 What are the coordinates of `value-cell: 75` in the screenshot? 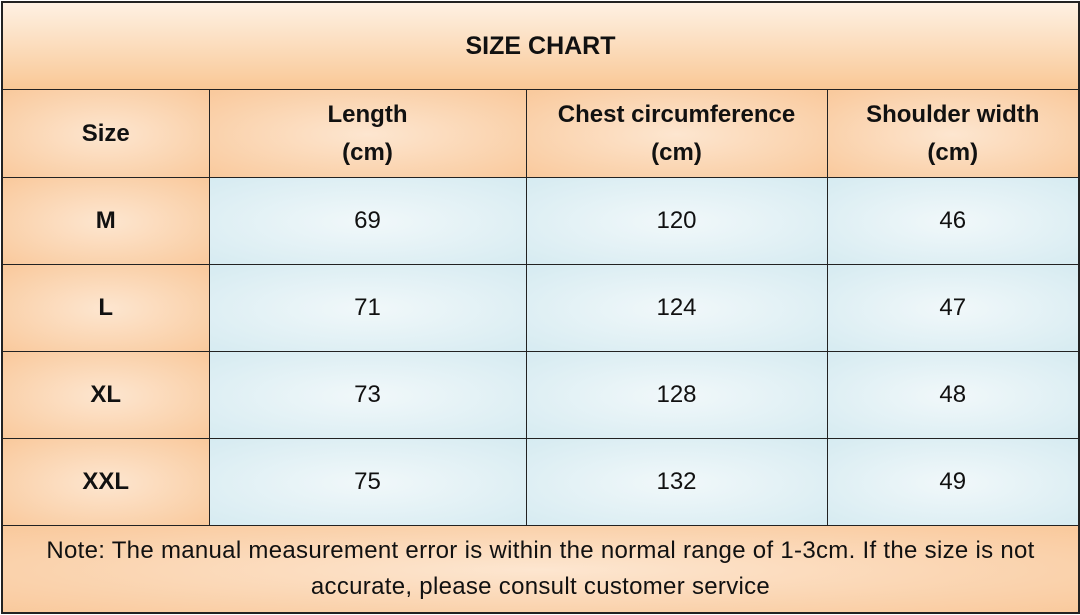 It's located at (367, 482).